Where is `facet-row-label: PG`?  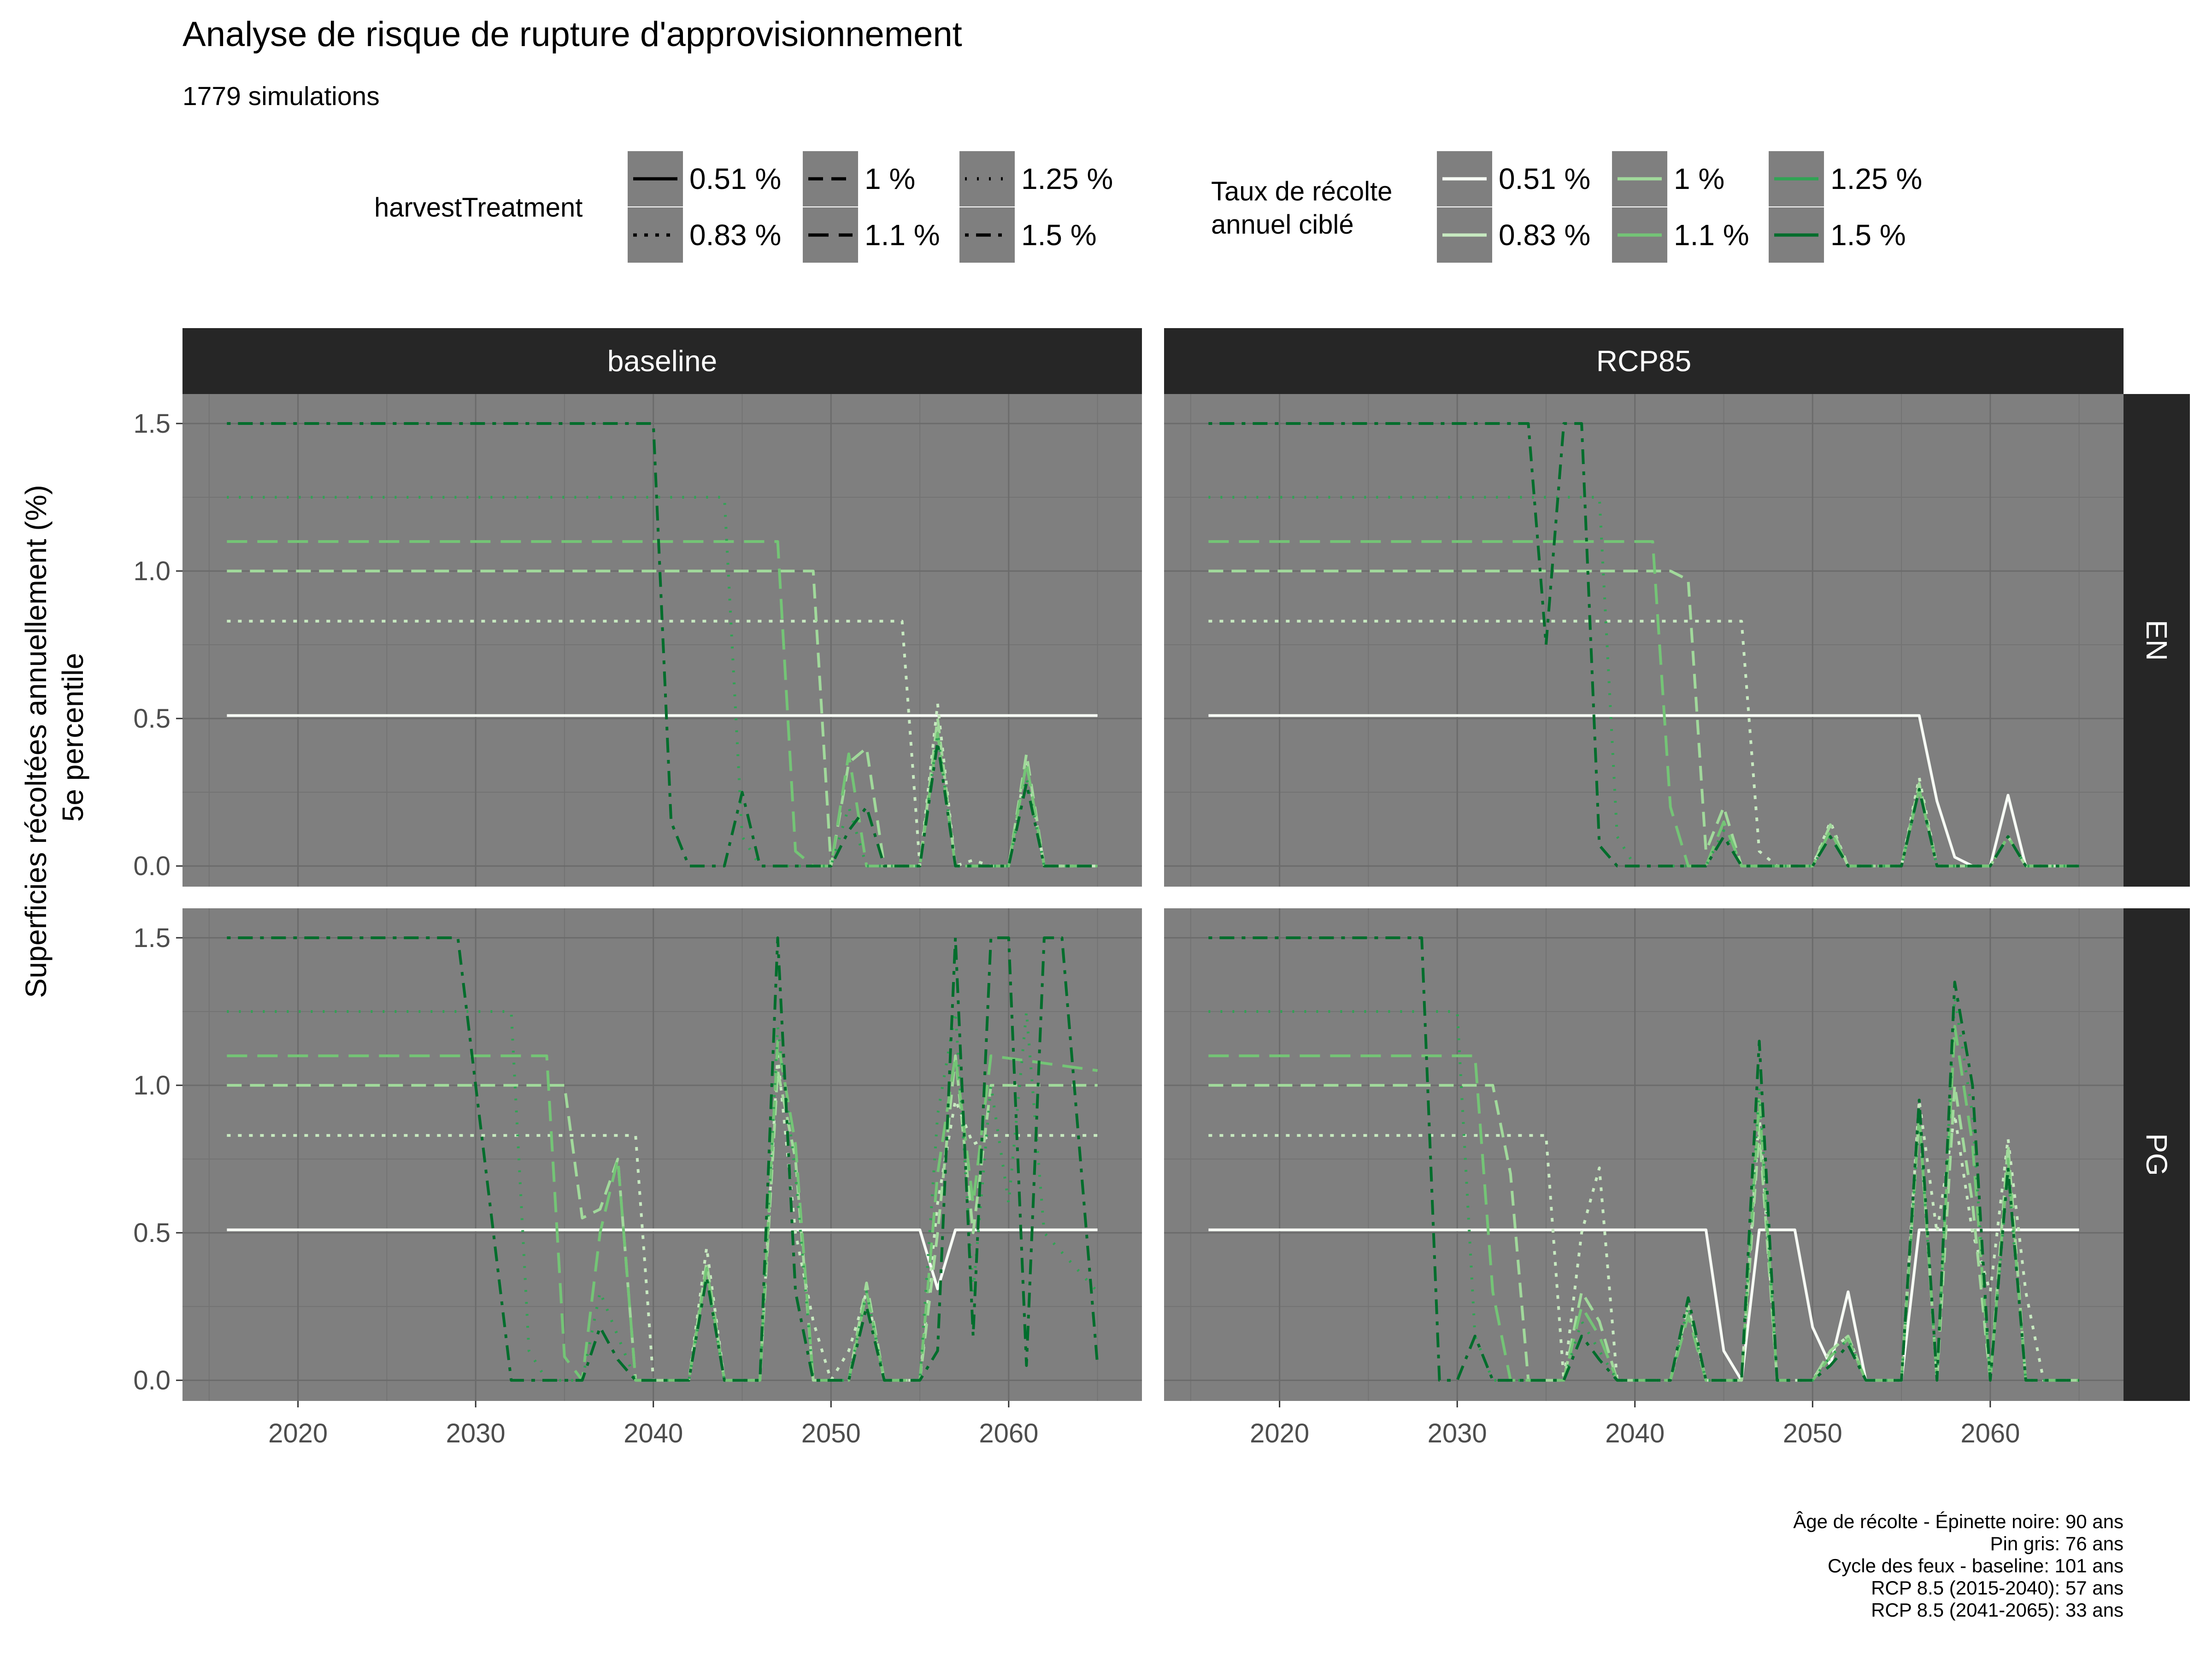
facet-row-label: PG is located at coordinates (2156, 1154).